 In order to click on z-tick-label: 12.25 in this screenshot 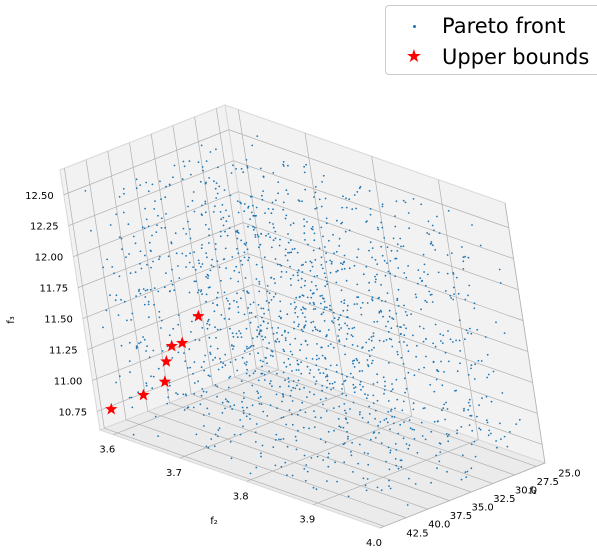, I will do `click(44, 227)`.